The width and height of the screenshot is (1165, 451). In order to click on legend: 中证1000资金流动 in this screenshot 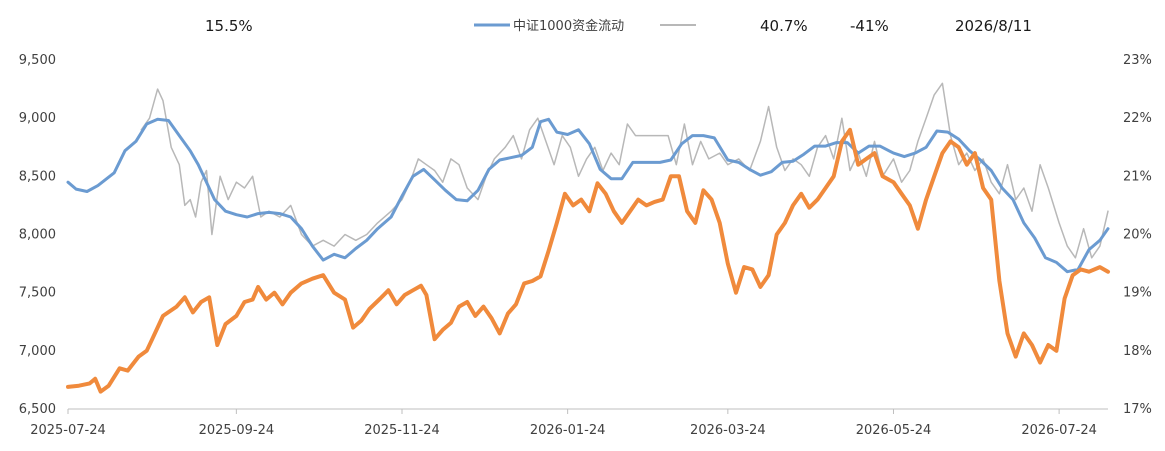, I will do `click(585, 26)`.